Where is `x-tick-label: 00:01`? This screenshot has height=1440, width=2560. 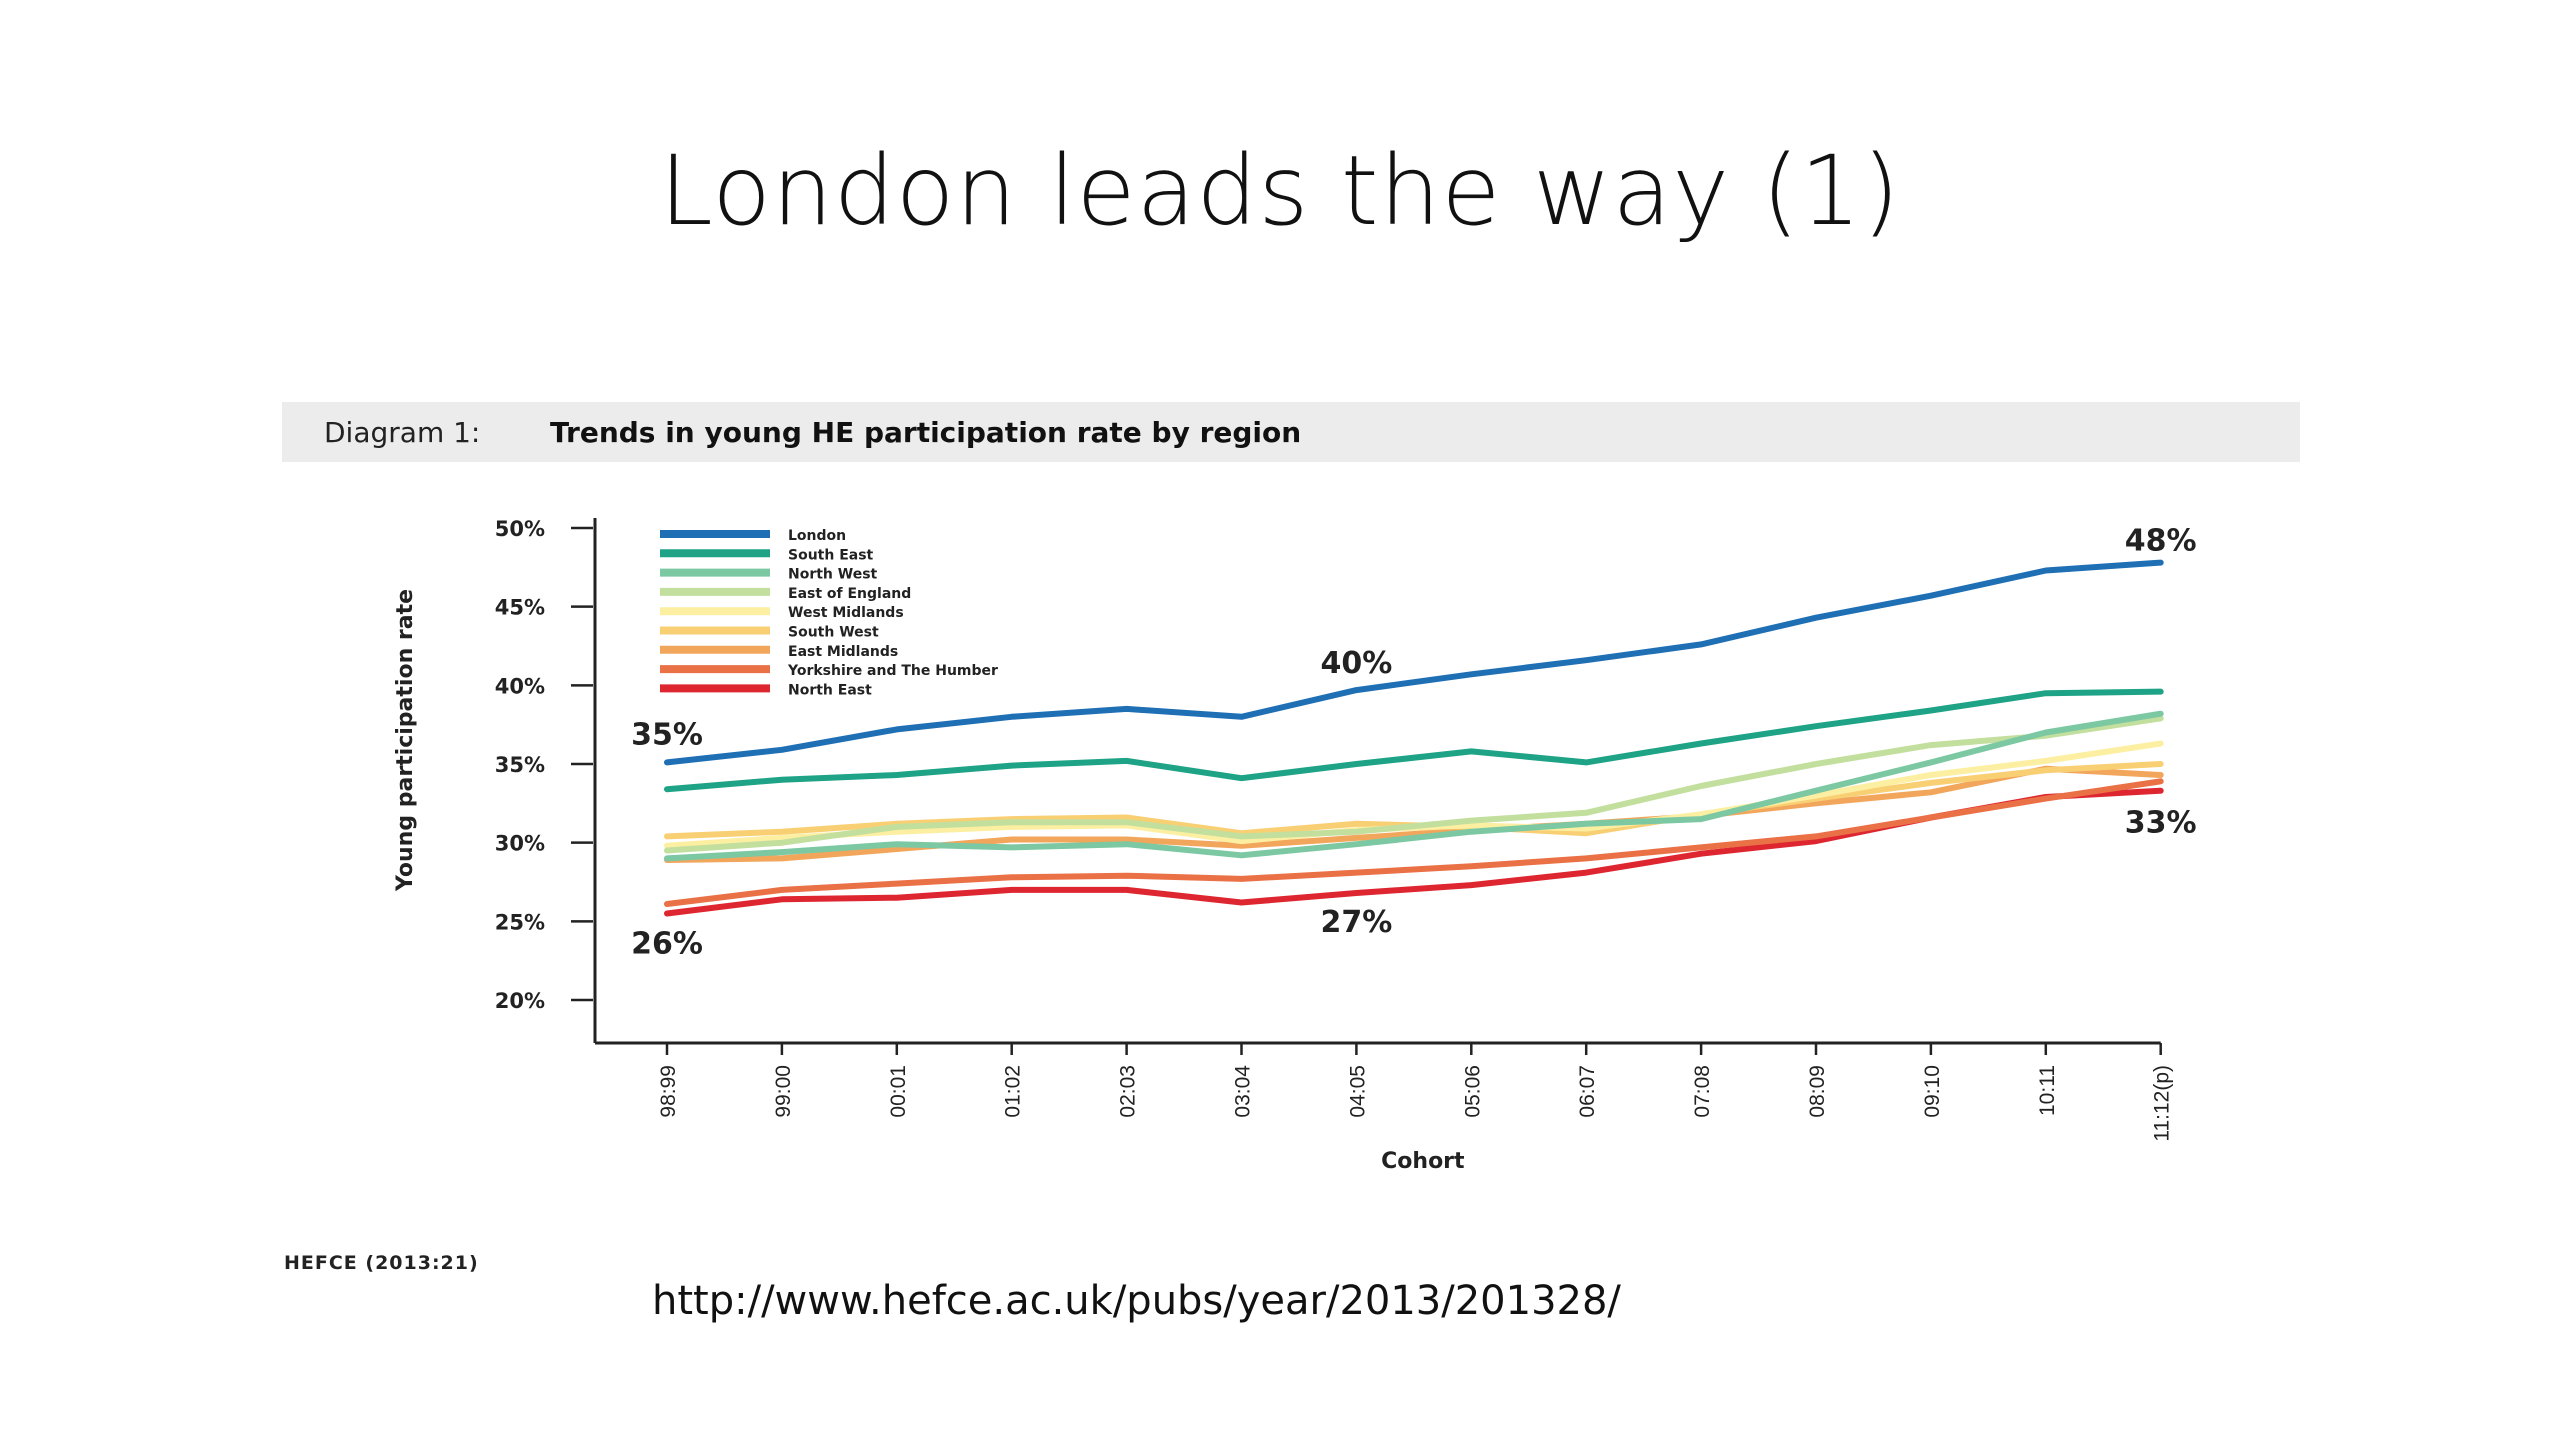
x-tick-label: 00:01 is located at coordinates (898, 1091).